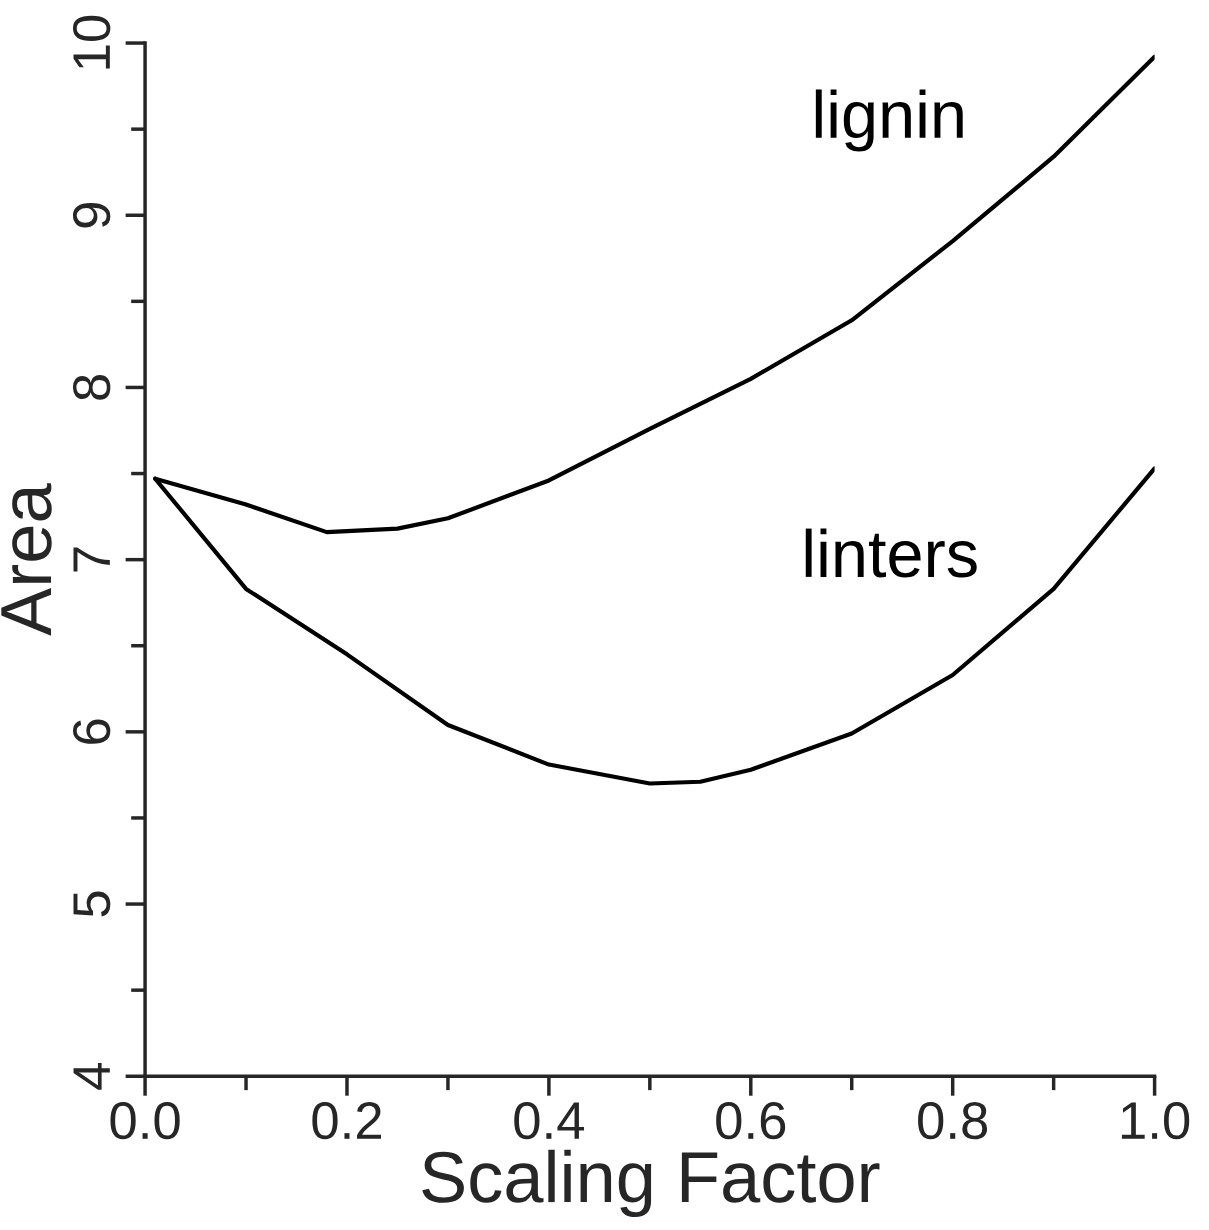 This screenshot has height=1230, width=1209. Describe the element at coordinates (347, 1120) in the screenshot. I see `x-tick-label: 0.2` at that location.